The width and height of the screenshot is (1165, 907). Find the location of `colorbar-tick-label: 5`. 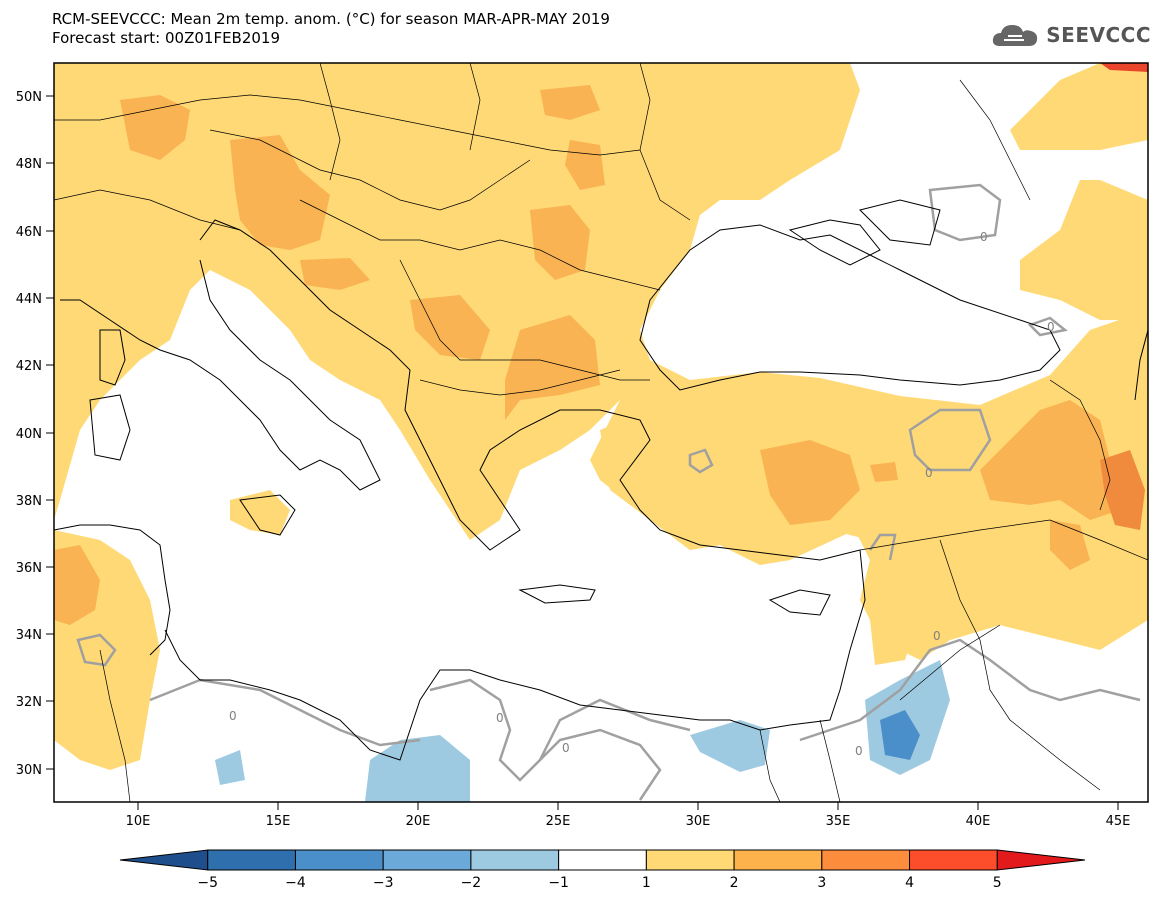

colorbar-tick-label: 5 is located at coordinates (997, 883).